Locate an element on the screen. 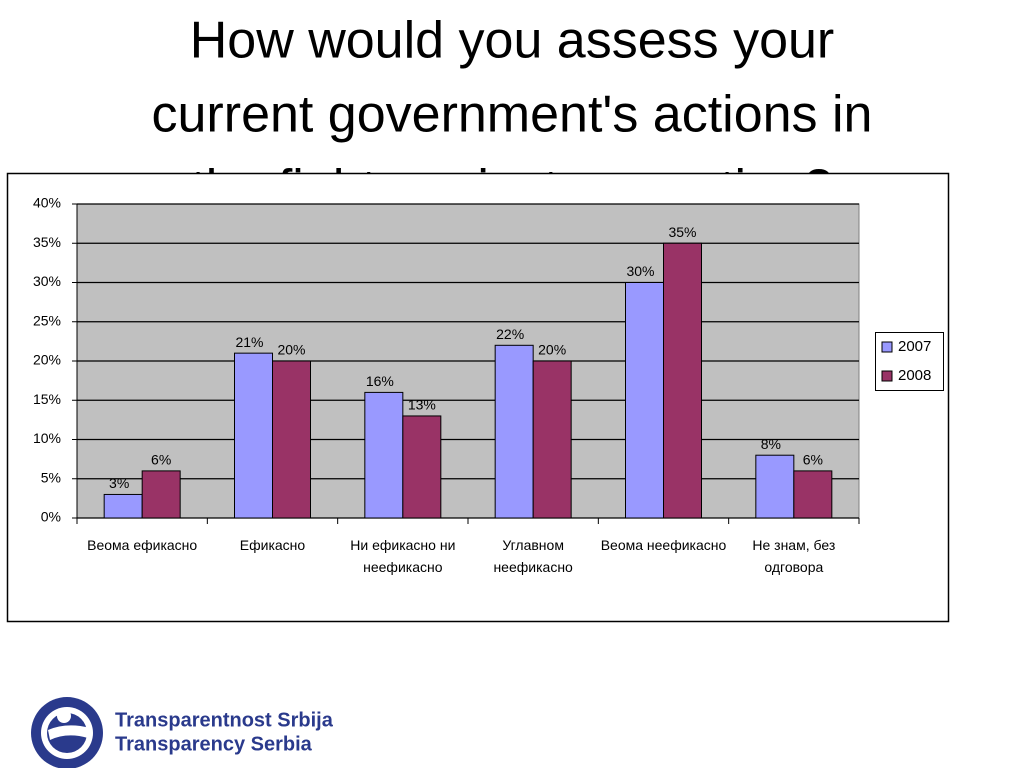 The width and height of the screenshot is (1024, 768). x-tick-label: Не знам, без одговора is located at coordinates (794, 556).